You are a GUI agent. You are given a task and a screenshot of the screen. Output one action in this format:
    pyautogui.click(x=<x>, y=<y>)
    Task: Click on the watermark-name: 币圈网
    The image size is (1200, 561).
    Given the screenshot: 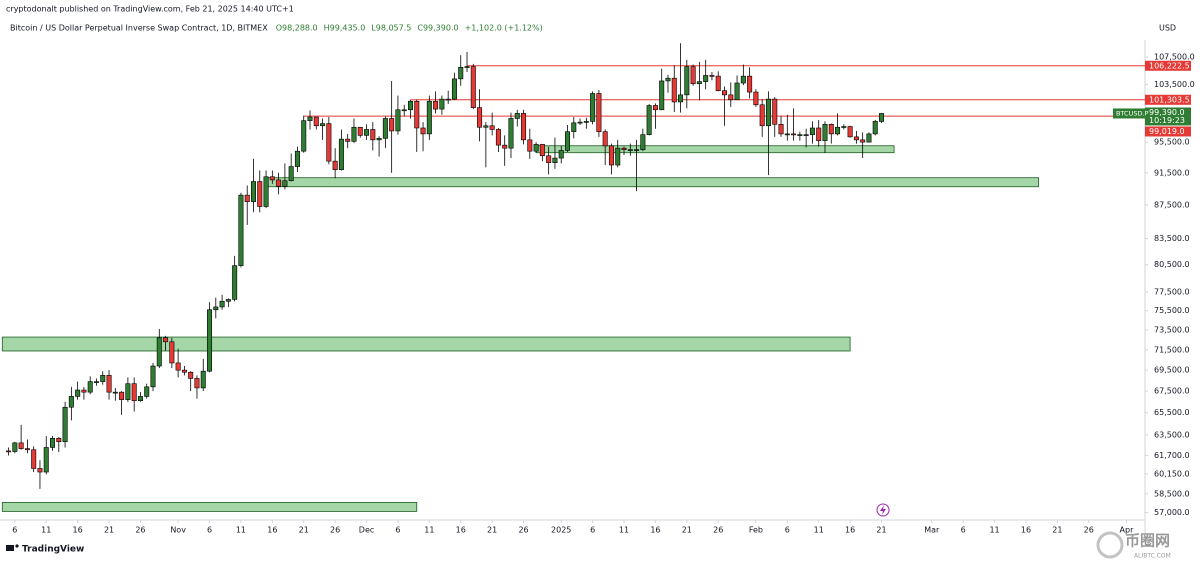 What is the action you would take?
    pyautogui.click(x=1147, y=541)
    